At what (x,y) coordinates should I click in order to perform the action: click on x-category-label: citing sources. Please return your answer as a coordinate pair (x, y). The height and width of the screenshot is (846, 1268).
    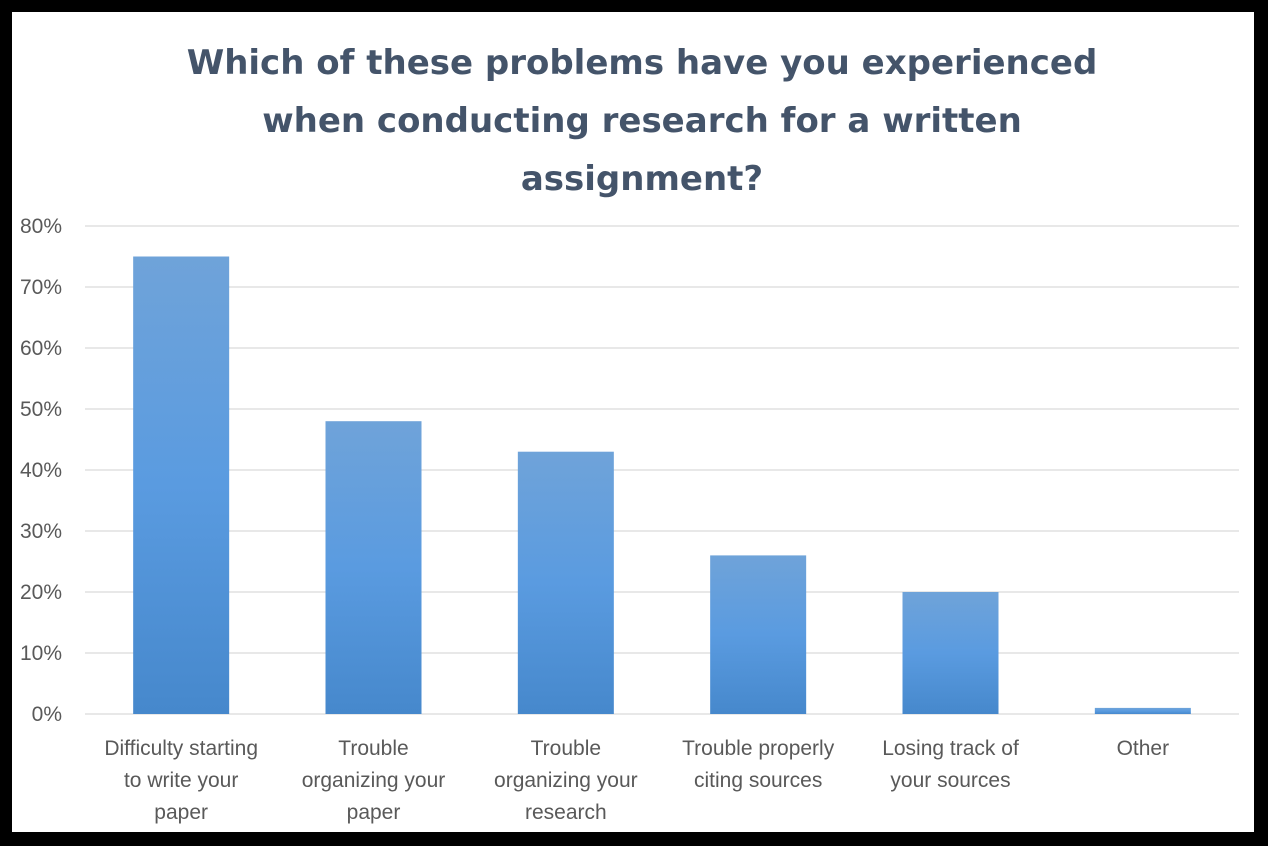
    Looking at the image, I should click on (758, 780).